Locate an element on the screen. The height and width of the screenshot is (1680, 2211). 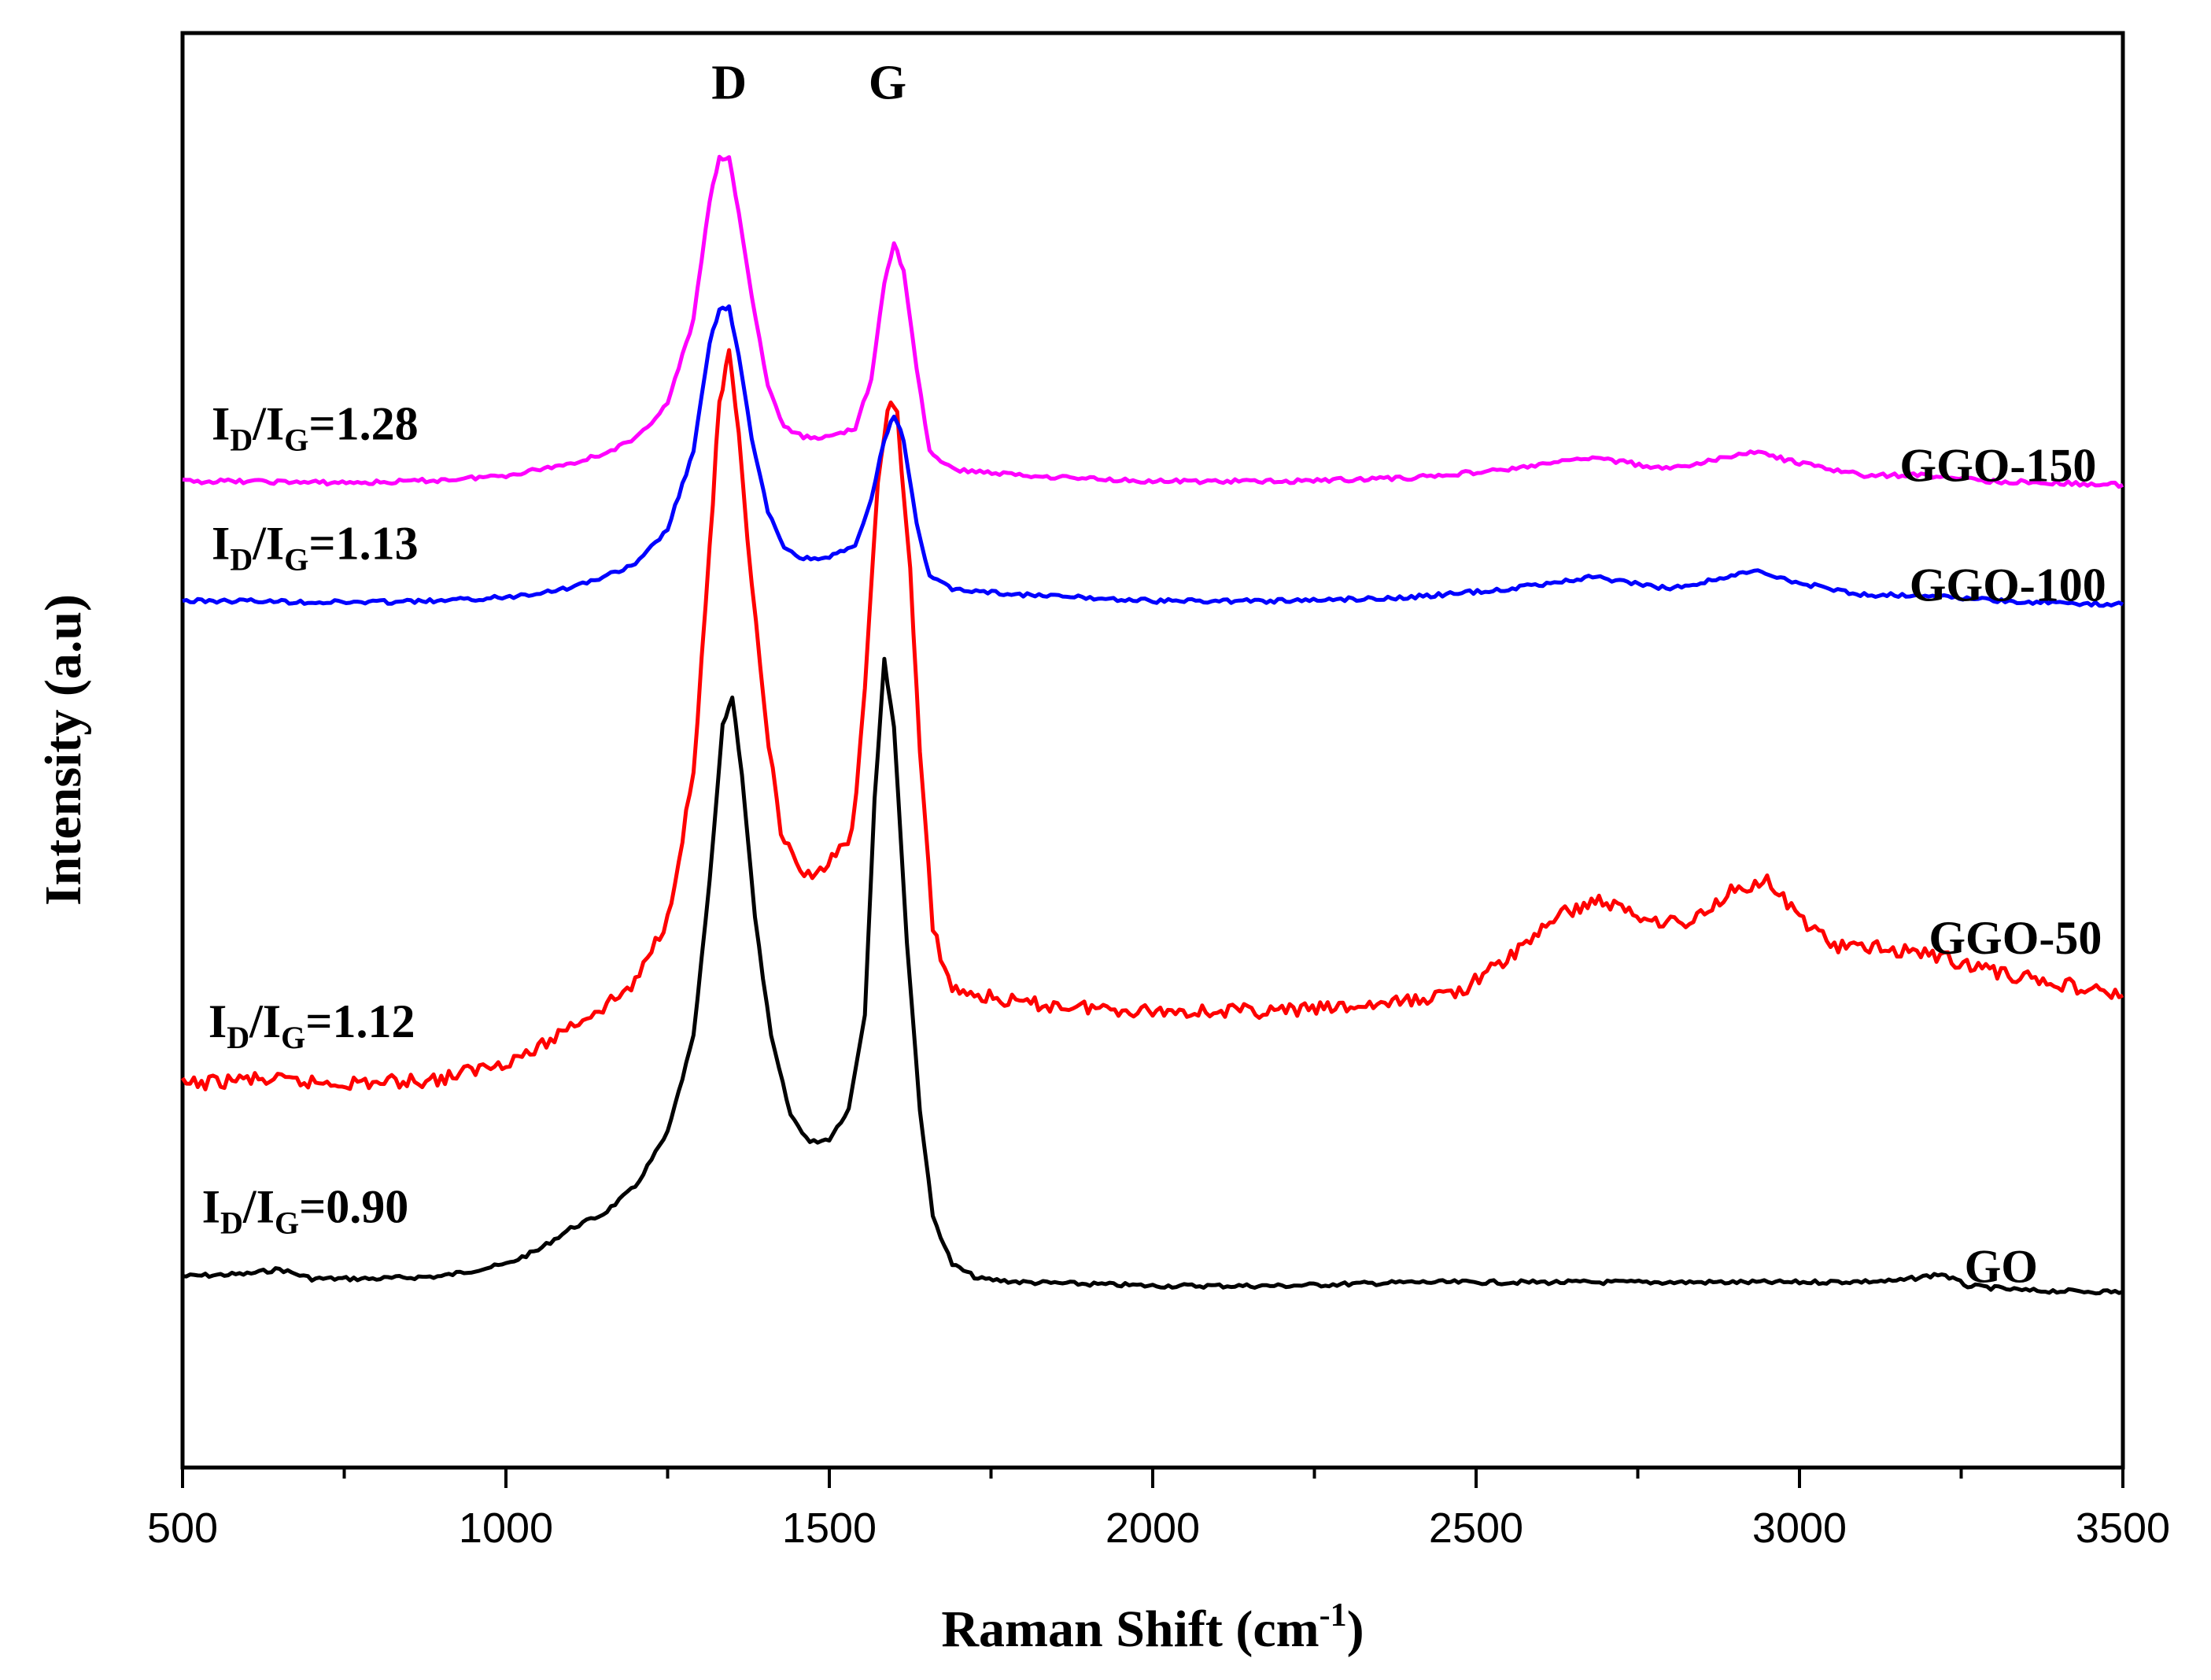
ratio-text: =1.13 is located at coordinates (363, 543).